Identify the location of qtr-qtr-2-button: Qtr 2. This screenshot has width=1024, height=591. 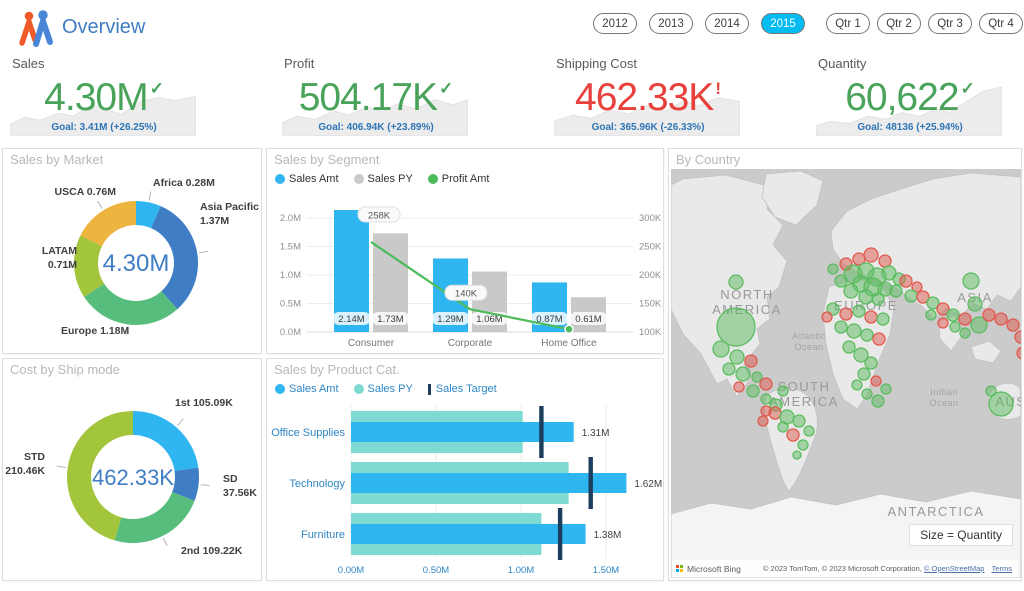
(899, 23).